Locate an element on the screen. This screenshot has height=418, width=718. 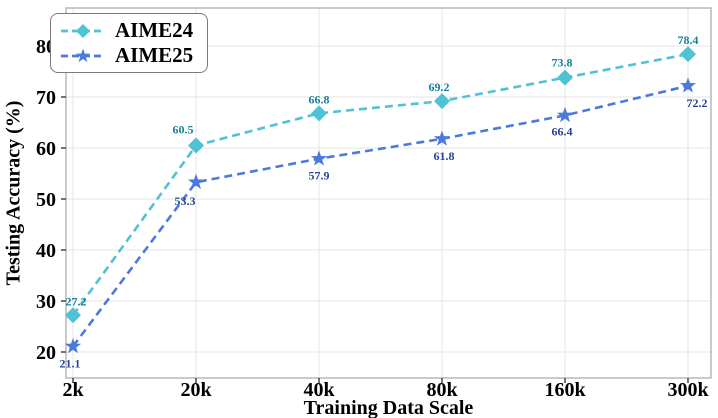
data-label-aime25: 57.9 is located at coordinates (319, 176).